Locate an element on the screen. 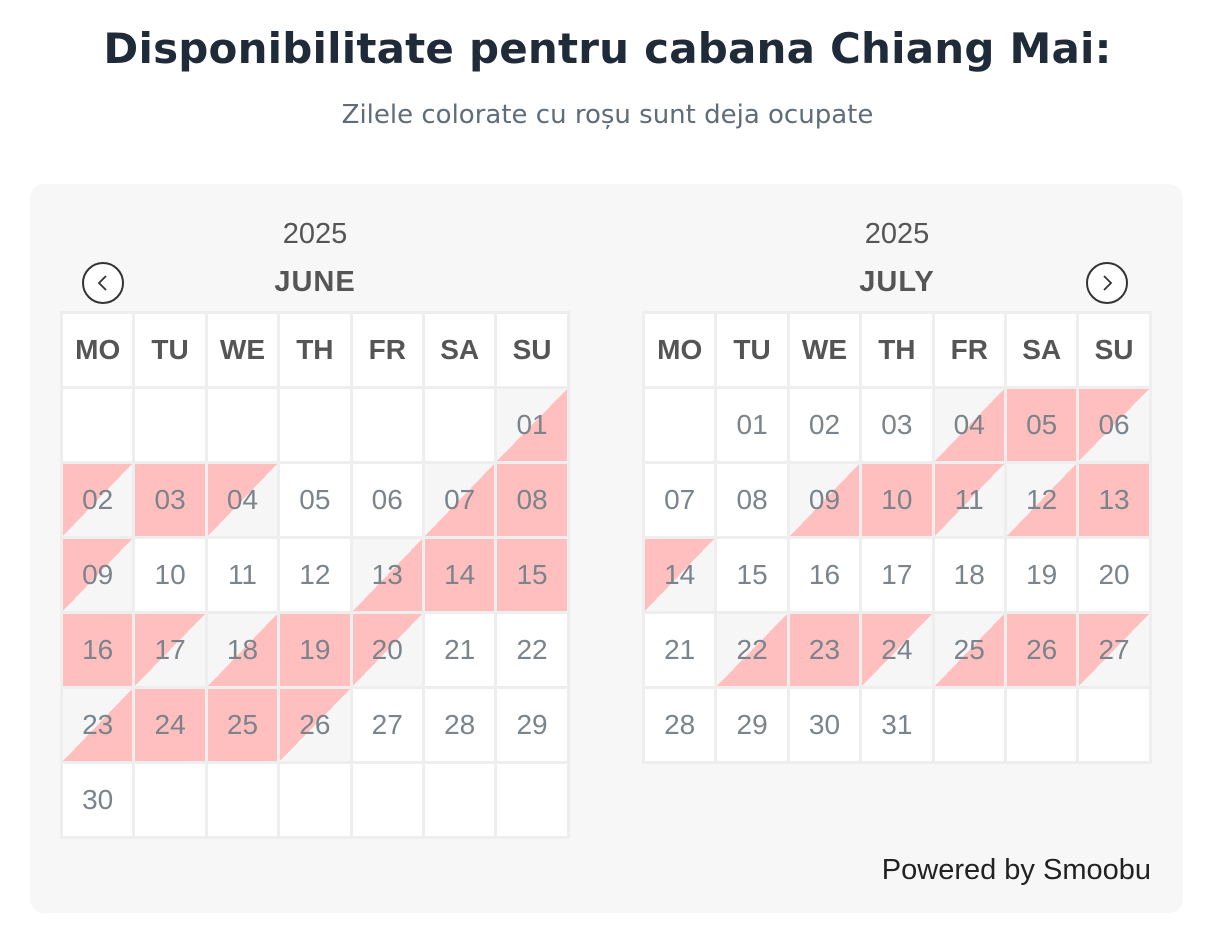 The width and height of the screenshot is (1215, 944). booked-day-cell: 08 is located at coordinates (533, 501).